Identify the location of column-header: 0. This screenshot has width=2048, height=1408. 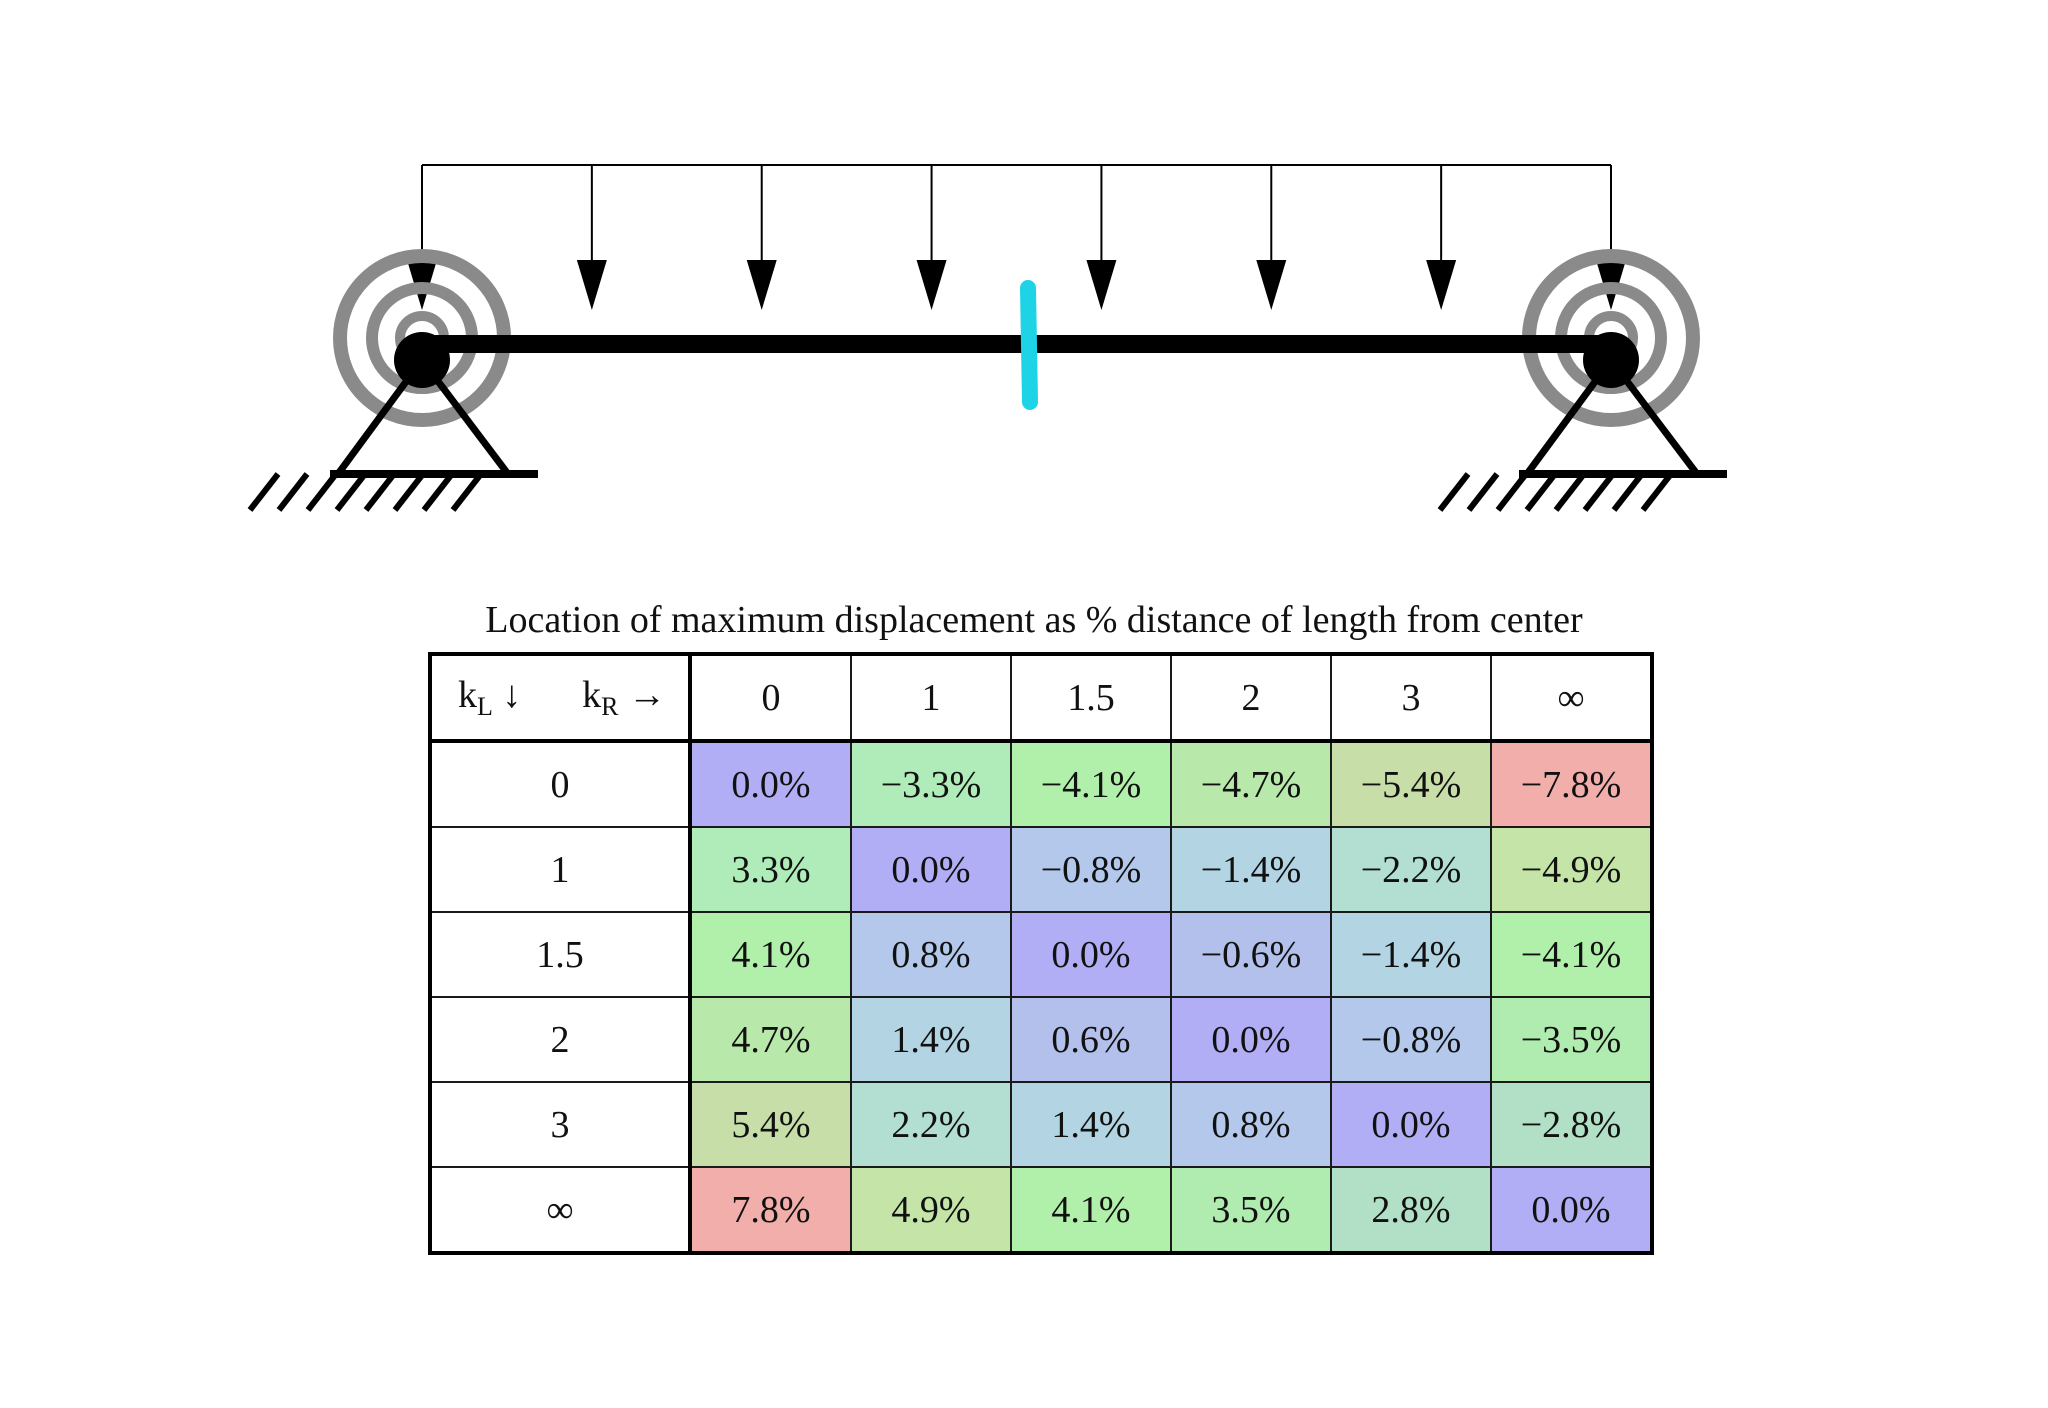
(770, 698).